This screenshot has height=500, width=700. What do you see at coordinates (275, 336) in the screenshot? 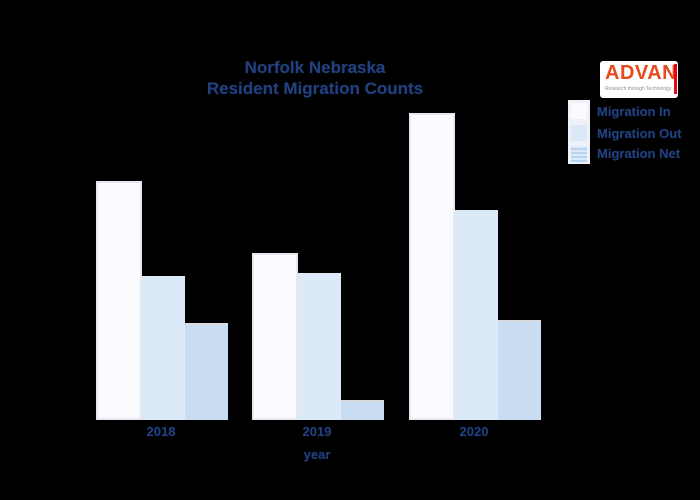
I see `bar-migration-in-2019` at bounding box center [275, 336].